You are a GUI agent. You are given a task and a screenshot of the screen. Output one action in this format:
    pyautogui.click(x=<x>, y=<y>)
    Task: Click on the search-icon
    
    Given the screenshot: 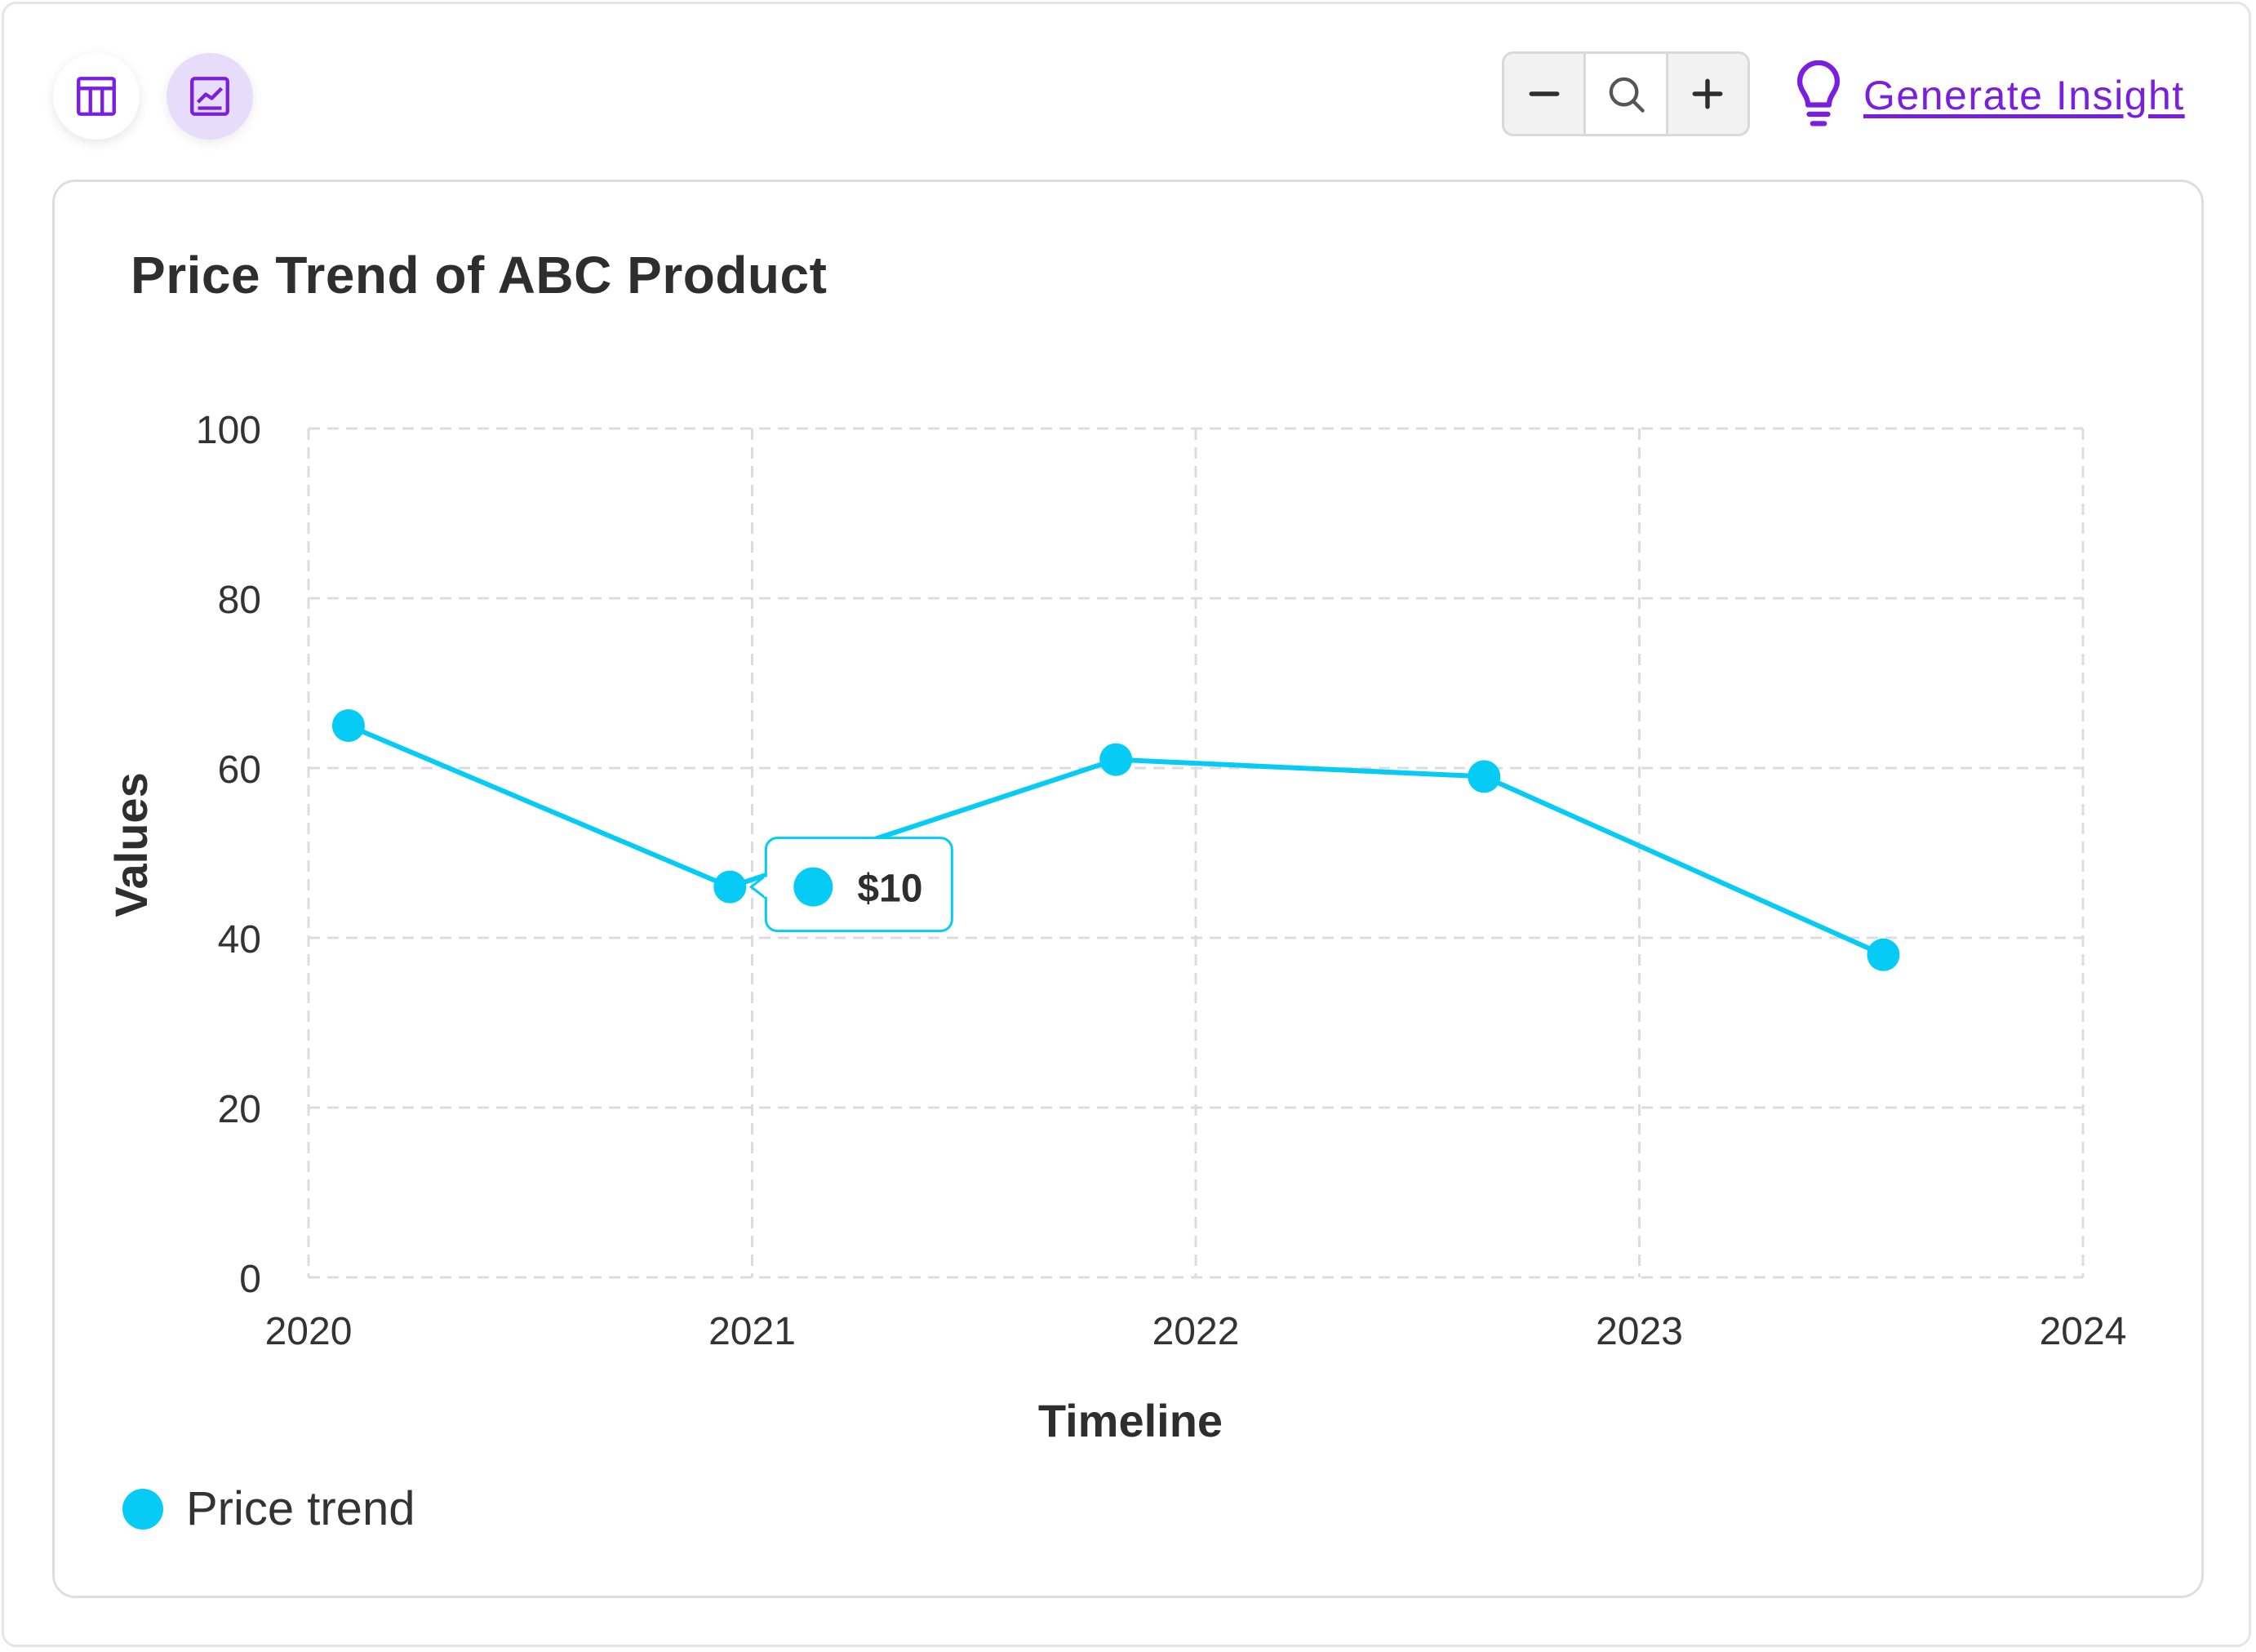 What is the action you would take?
    pyautogui.click(x=1627, y=95)
    